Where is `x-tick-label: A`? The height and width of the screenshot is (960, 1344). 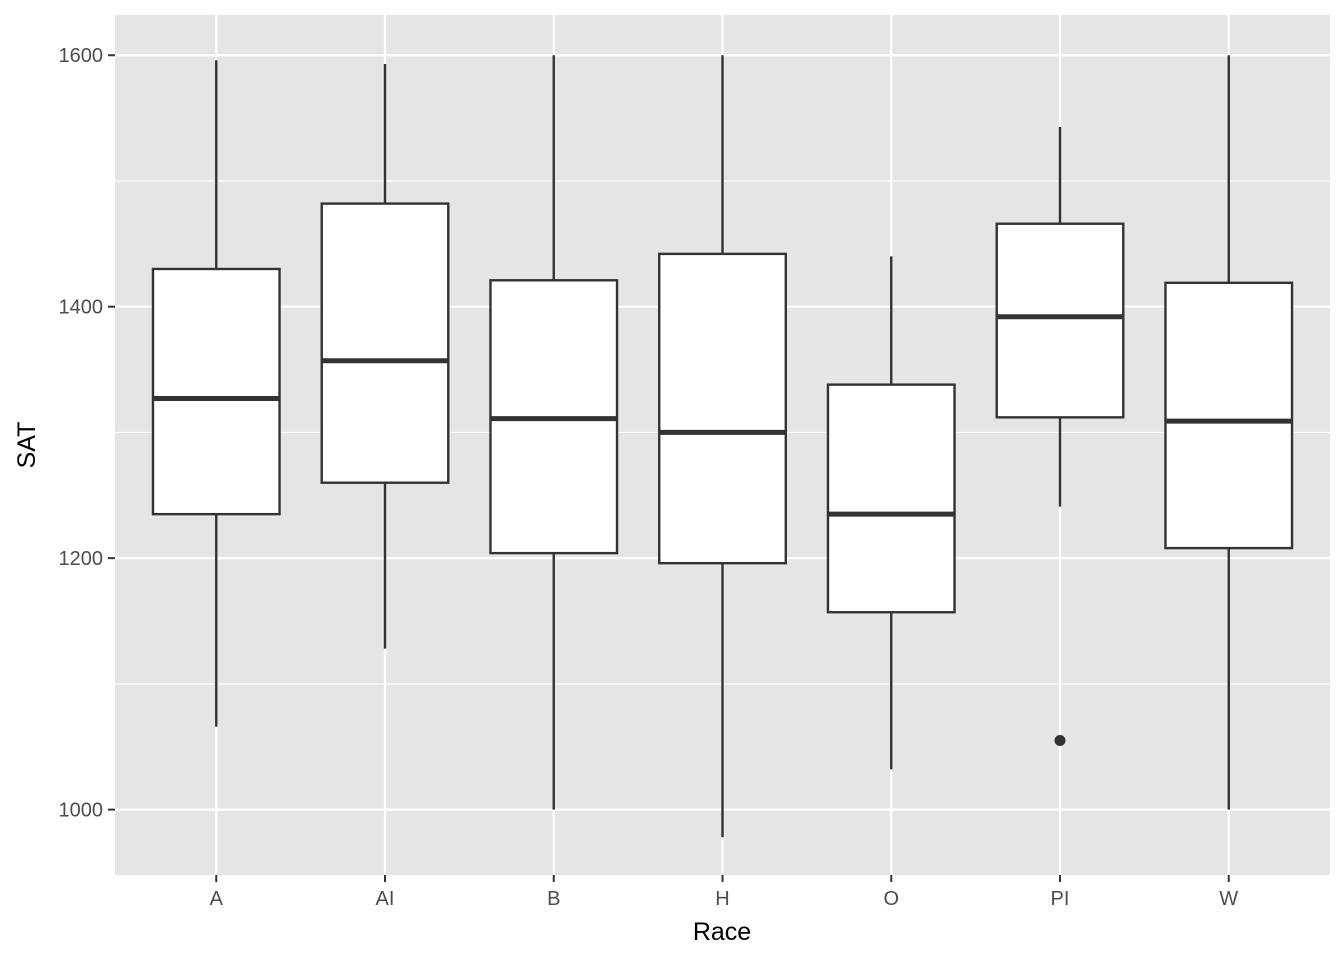 x-tick-label: A is located at coordinates (217, 899).